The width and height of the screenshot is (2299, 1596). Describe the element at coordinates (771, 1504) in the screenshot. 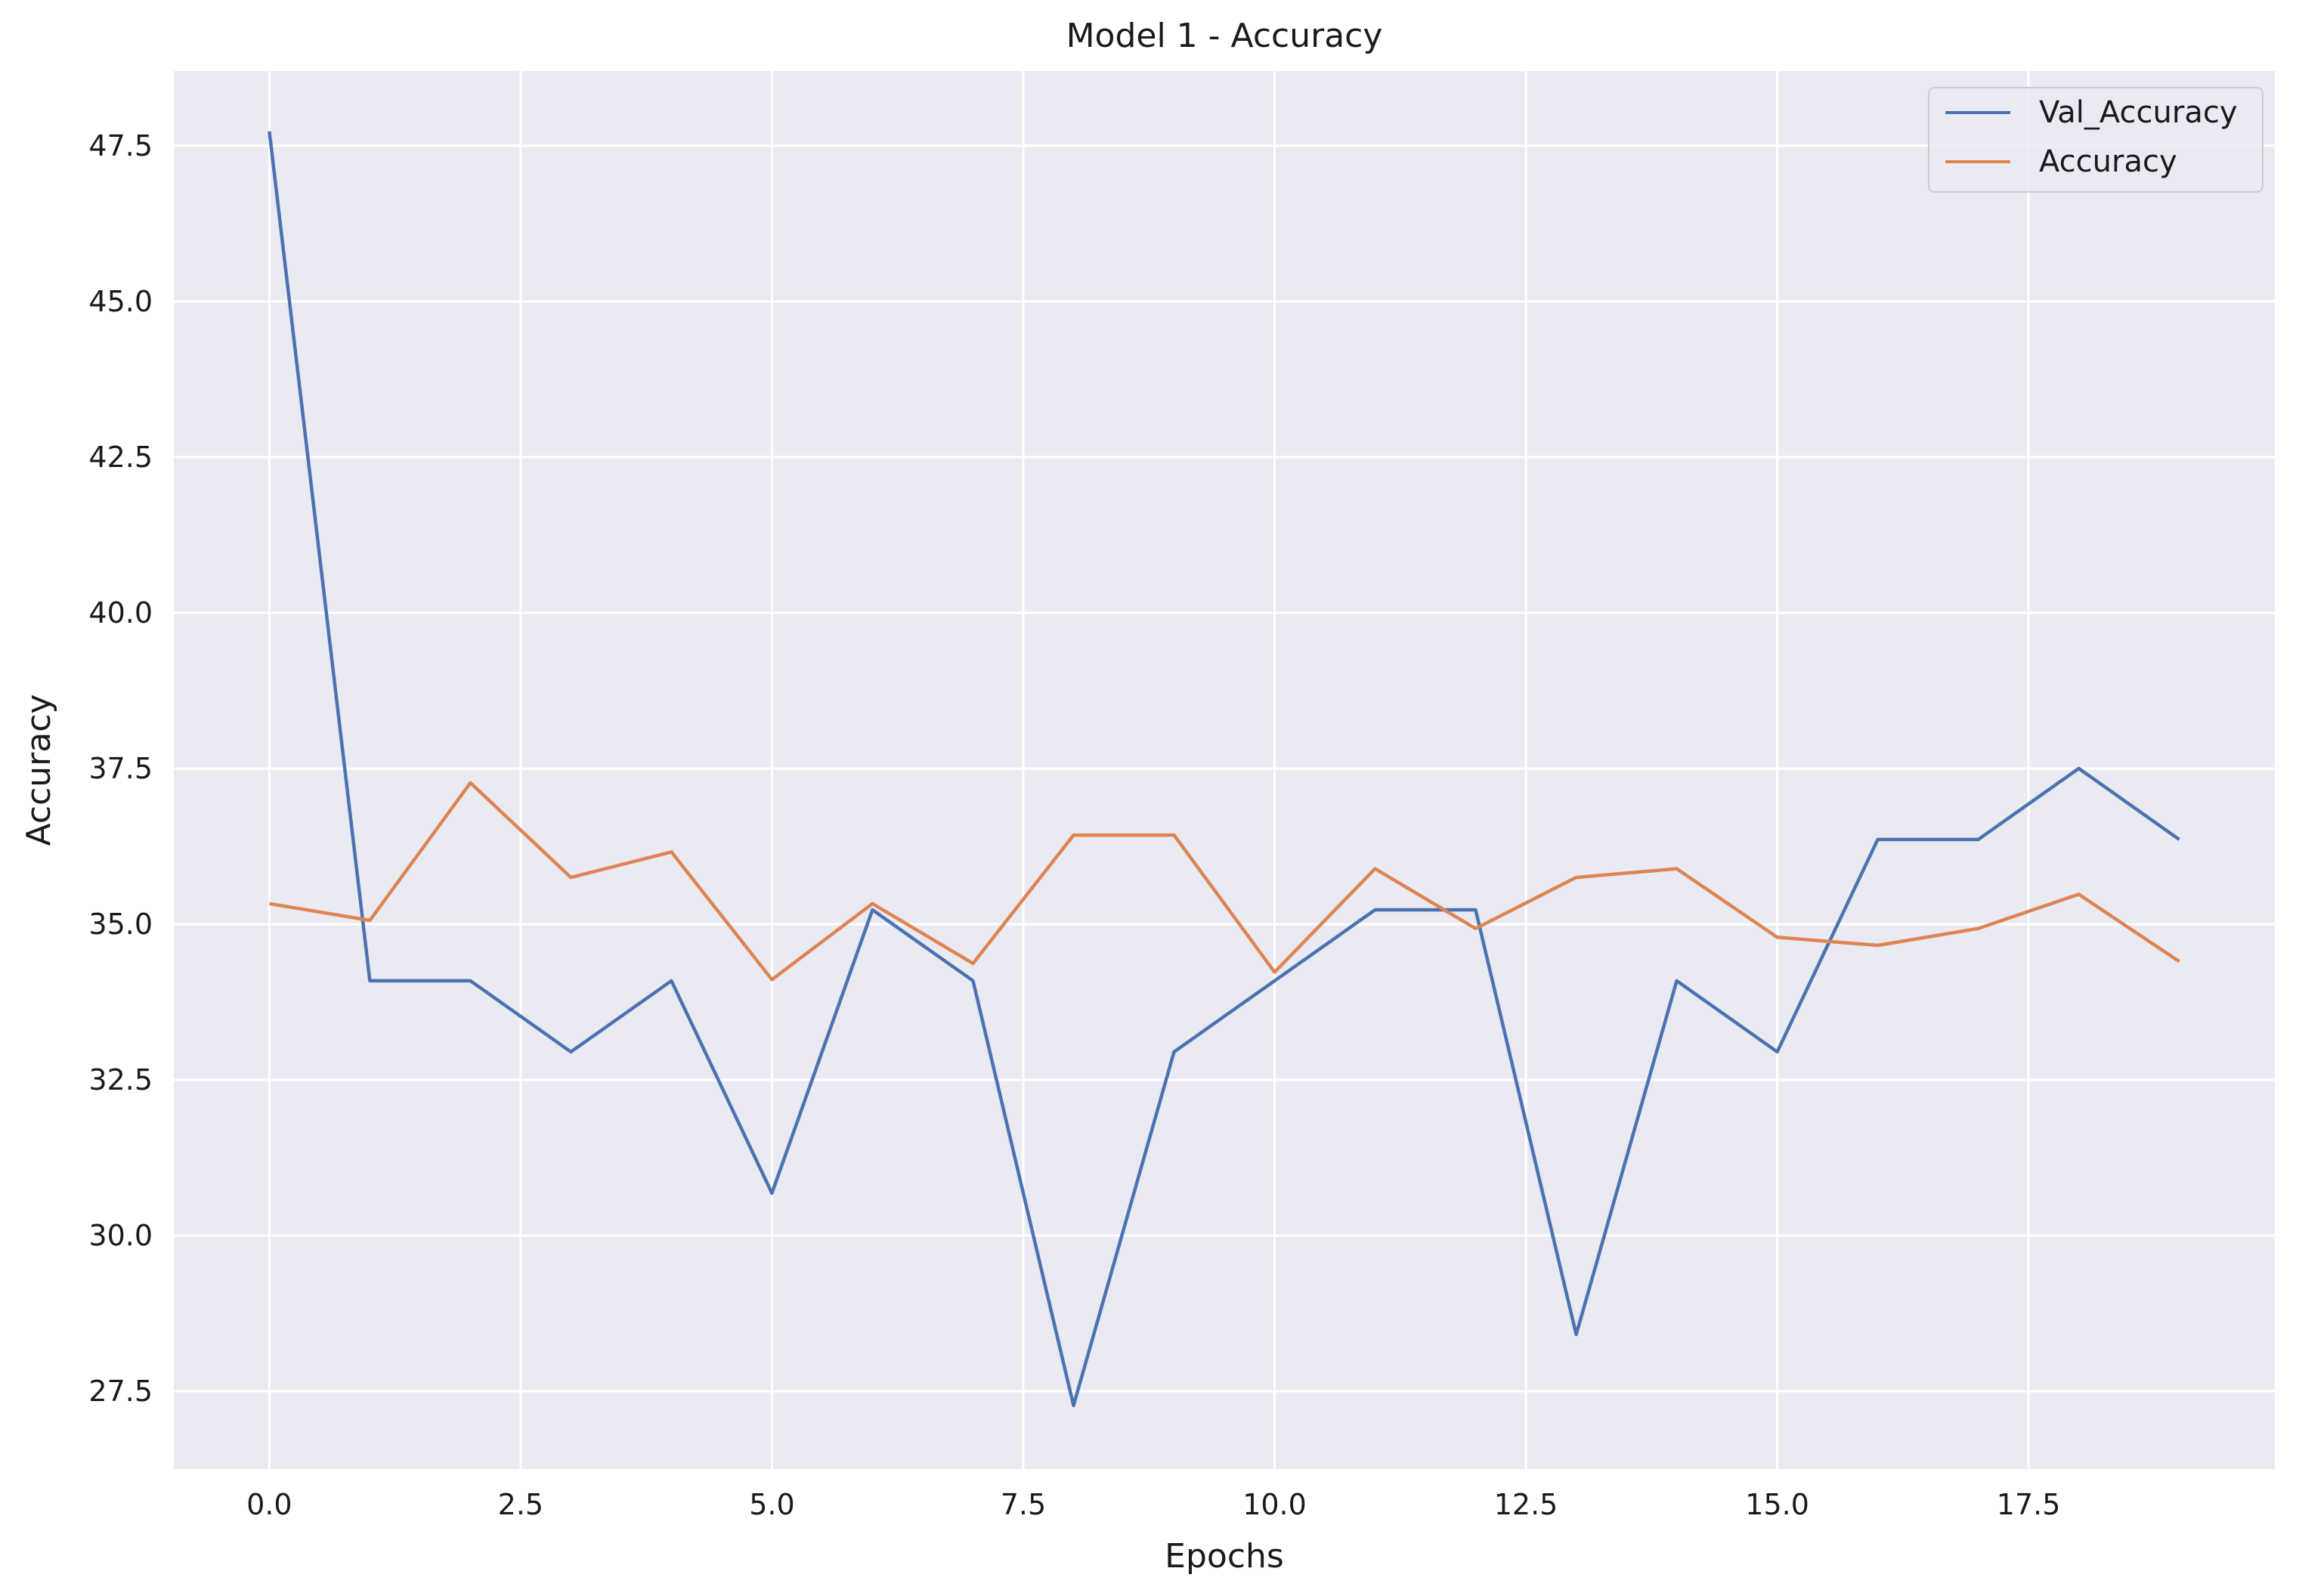

I see `x-tick-label: 5.0` at that location.